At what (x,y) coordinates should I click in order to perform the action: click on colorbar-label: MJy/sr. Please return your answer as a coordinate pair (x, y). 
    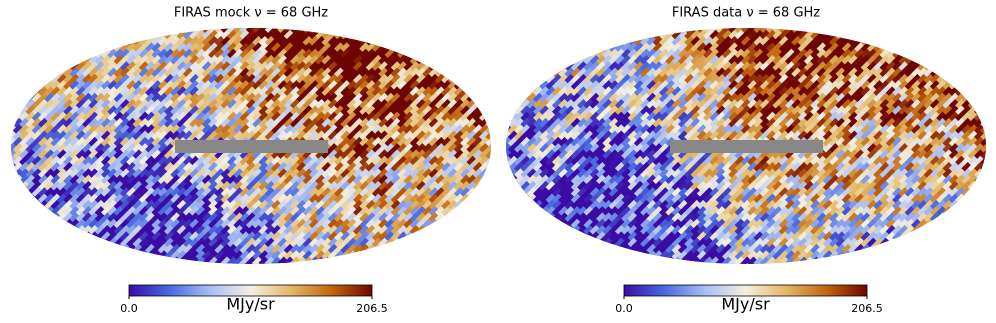
    Looking at the image, I should click on (250, 304).